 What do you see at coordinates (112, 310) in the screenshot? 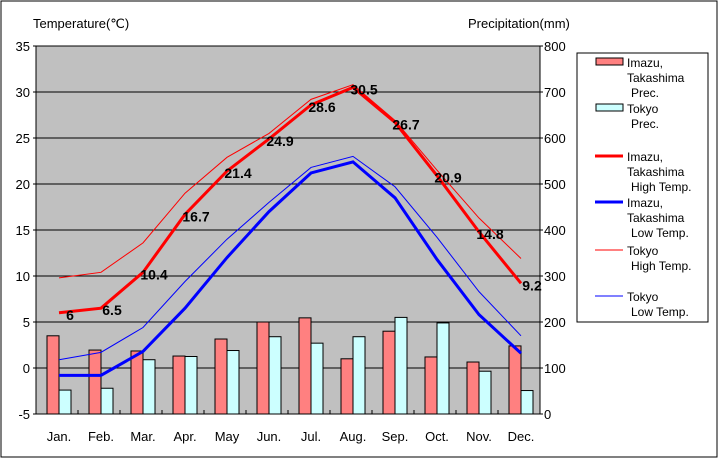
I see `imazu-high-data-label: 6.5` at bounding box center [112, 310].